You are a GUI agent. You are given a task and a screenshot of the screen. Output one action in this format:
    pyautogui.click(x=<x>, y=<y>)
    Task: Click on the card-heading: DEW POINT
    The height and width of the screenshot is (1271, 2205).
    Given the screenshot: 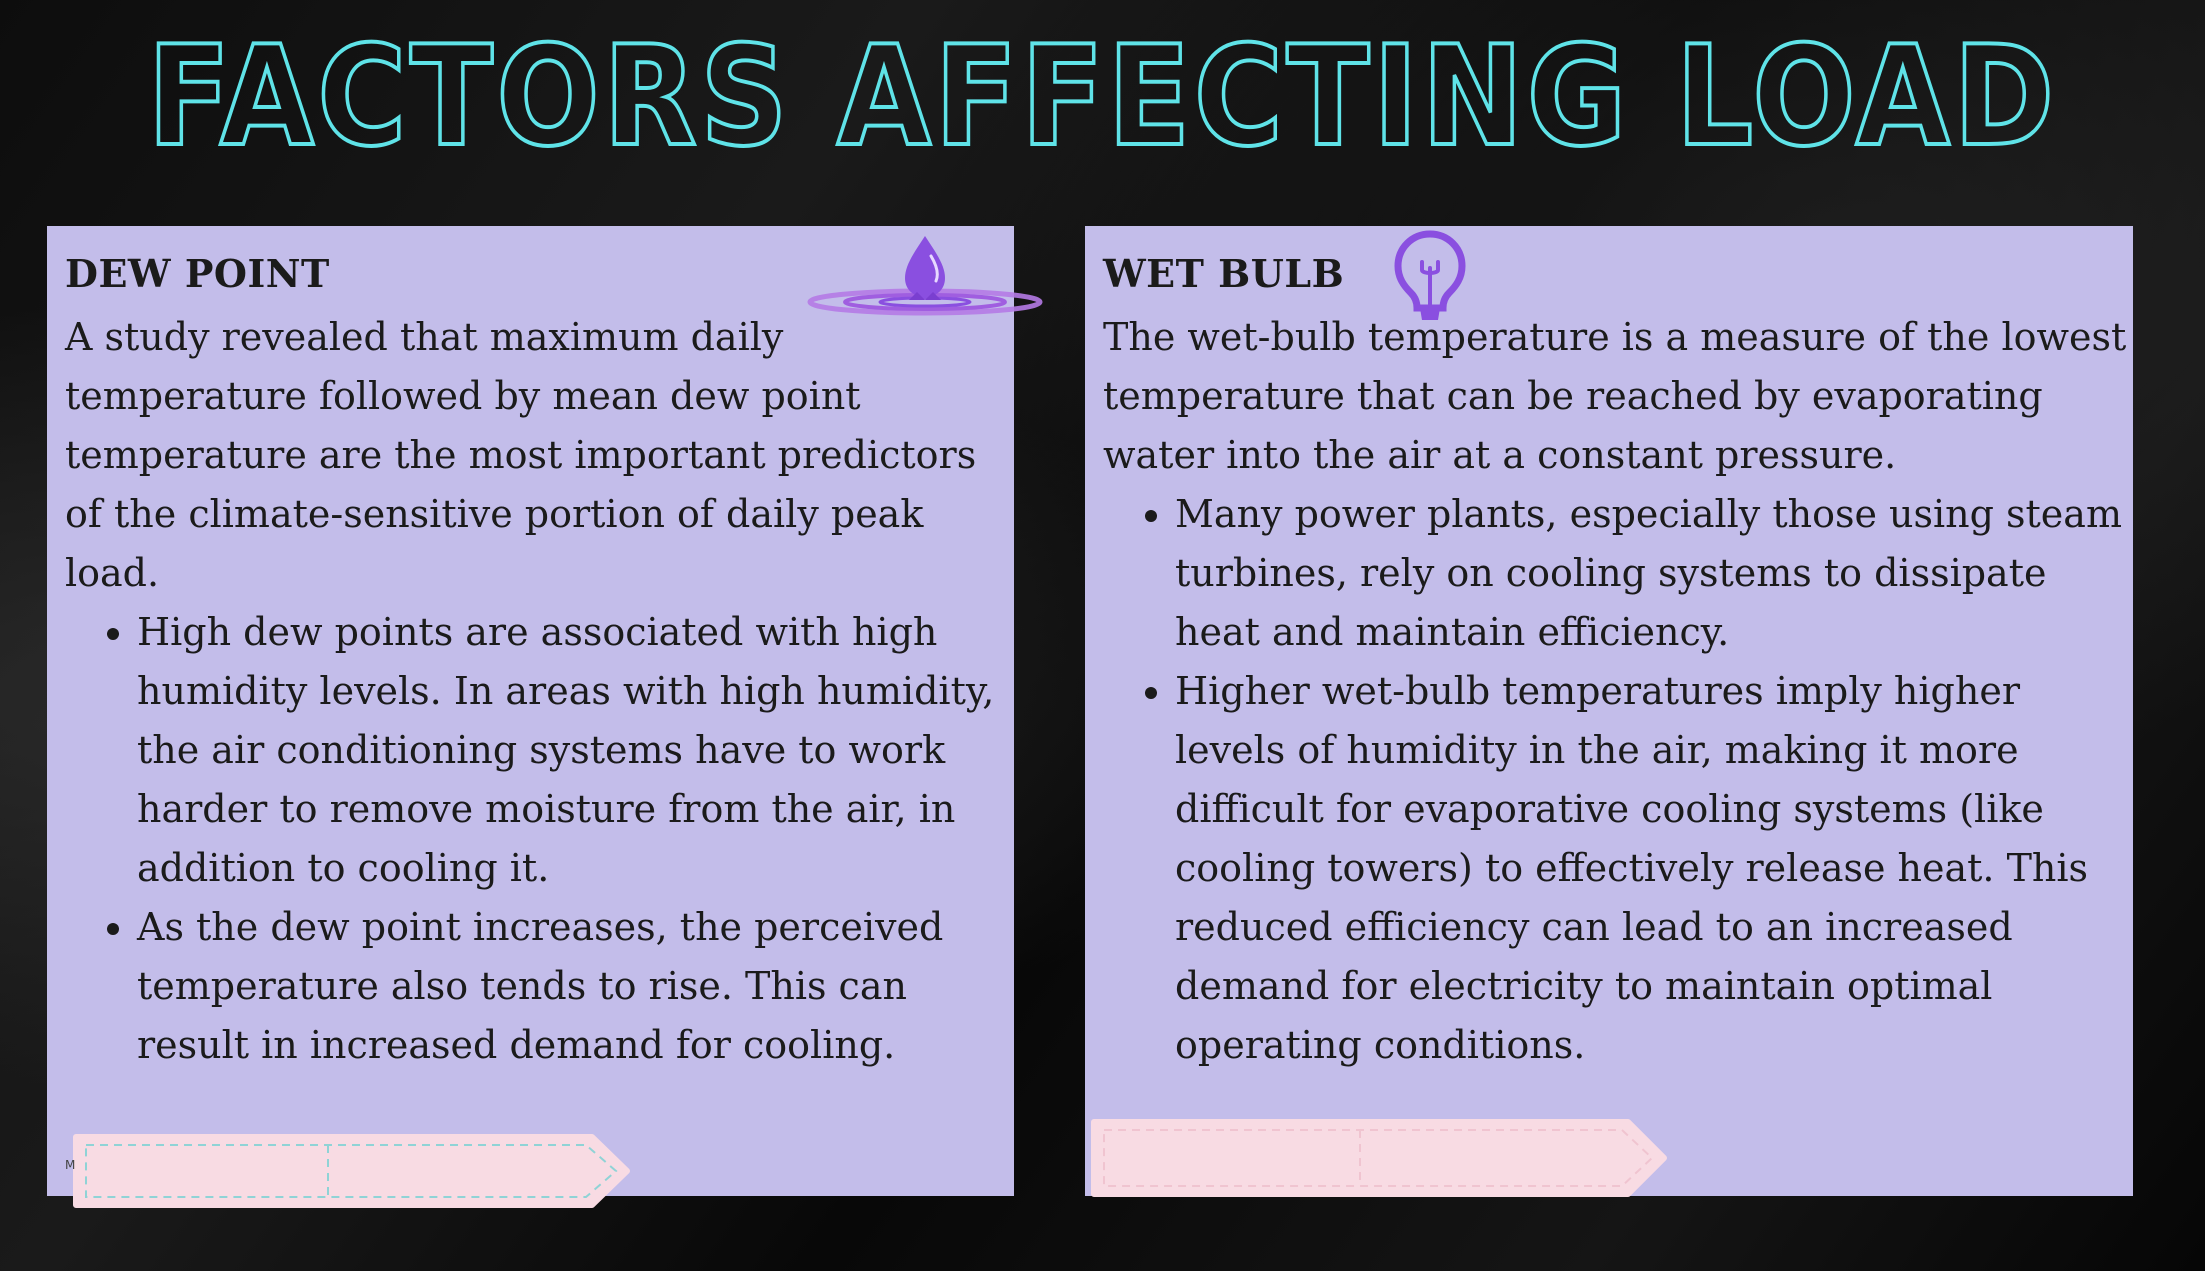 What is the action you would take?
    pyautogui.click(x=197, y=273)
    